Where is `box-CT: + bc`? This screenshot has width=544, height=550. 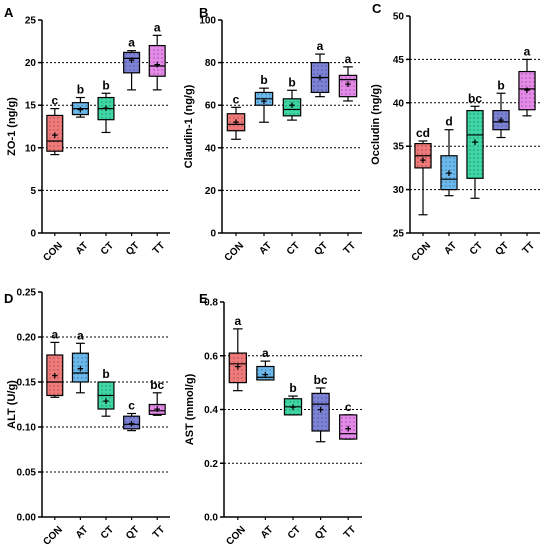 box-CT: + bc is located at coordinates (475, 145).